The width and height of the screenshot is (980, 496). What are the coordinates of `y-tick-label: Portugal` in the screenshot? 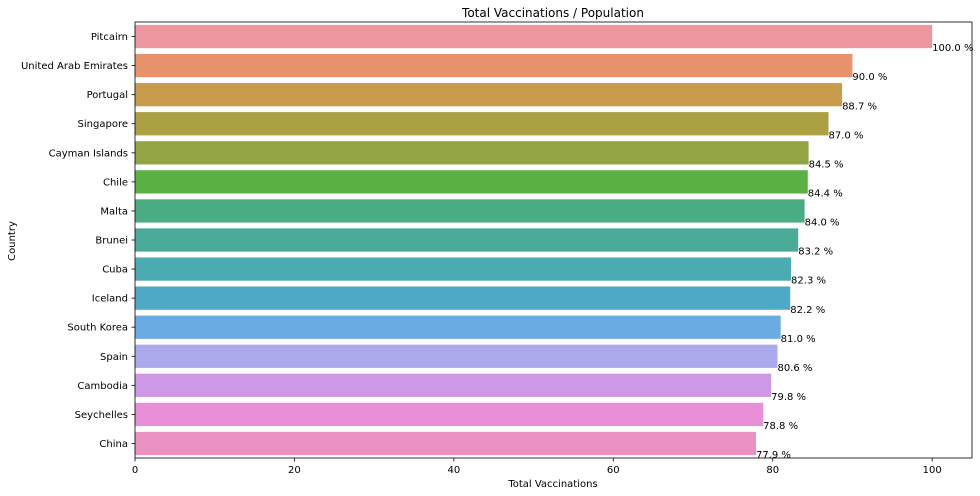 It's located at (107, 95).